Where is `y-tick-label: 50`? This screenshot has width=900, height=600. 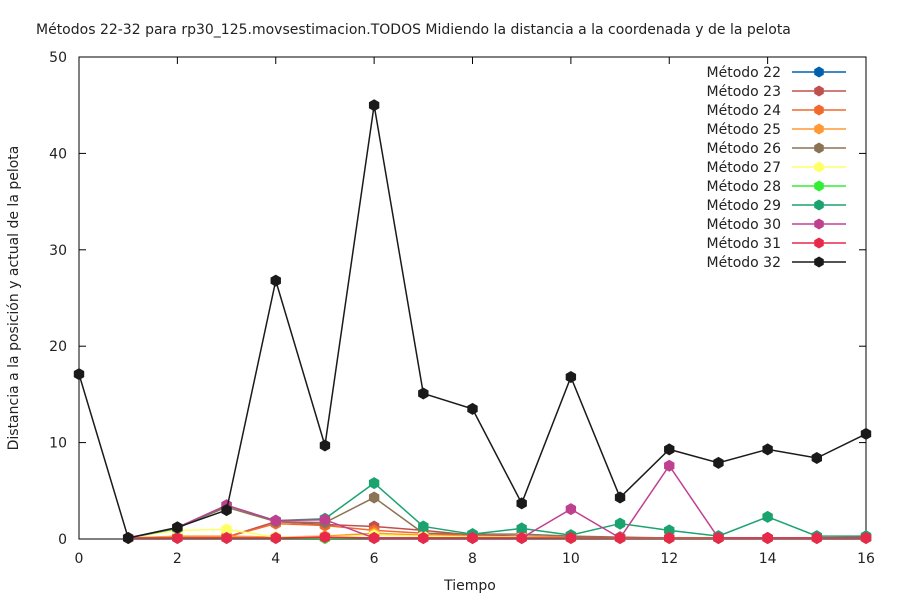
y-tick-label: 50 is located at coordinates (58, 58).